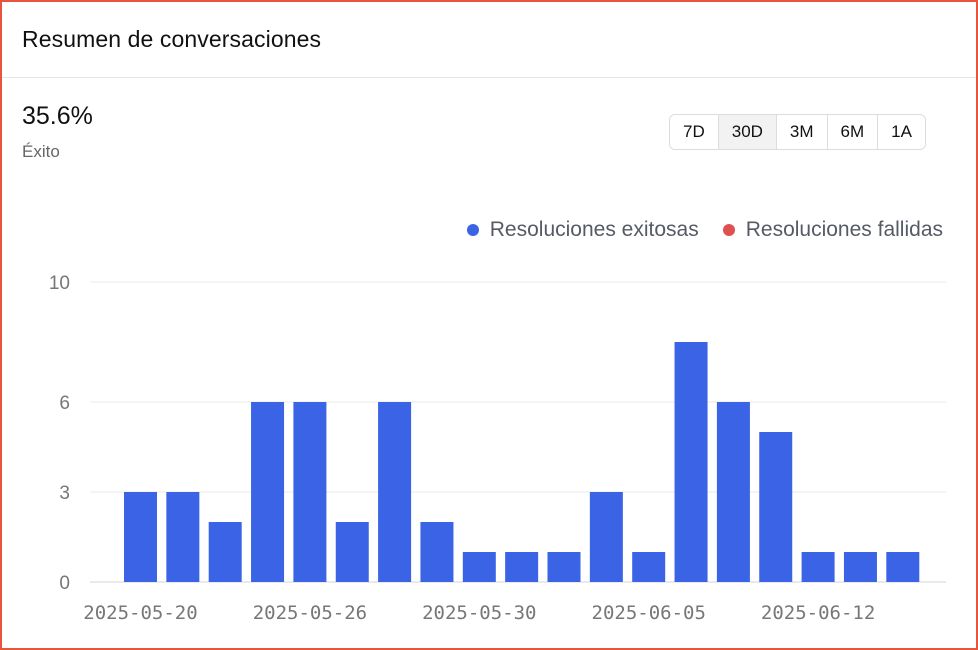 This screenshot has height=650, width=978. I want to click on range-3m-button: 3M, so click(802, 132).